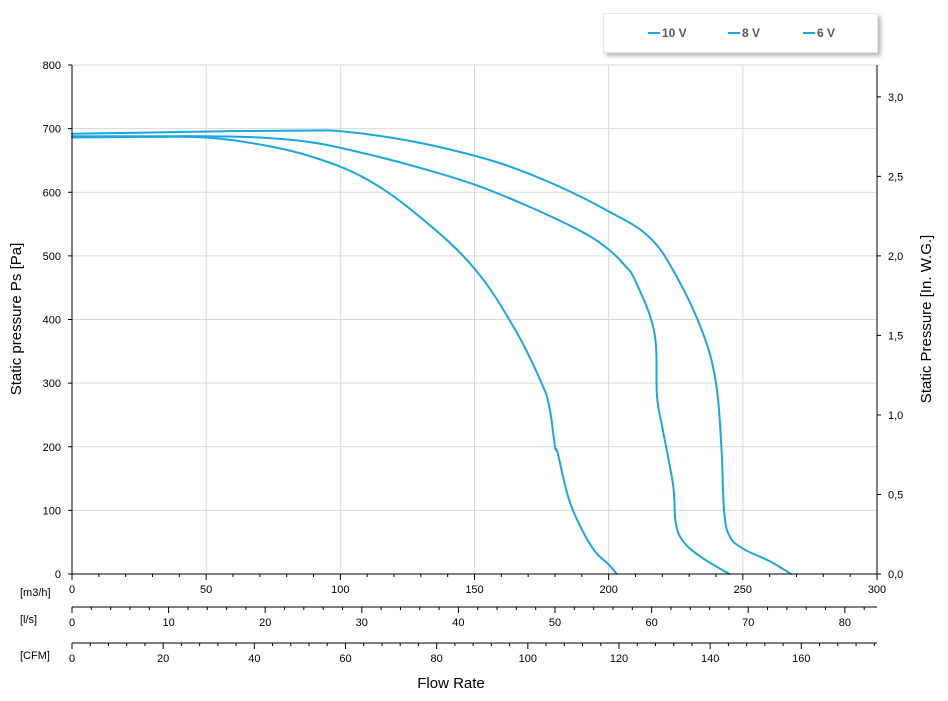 The width and height of the screenshot is (948, 701). Describe the element at coordinates (35, 656) in the screenshot. I see `x-axis-unit-label: [CFM]` at that location.